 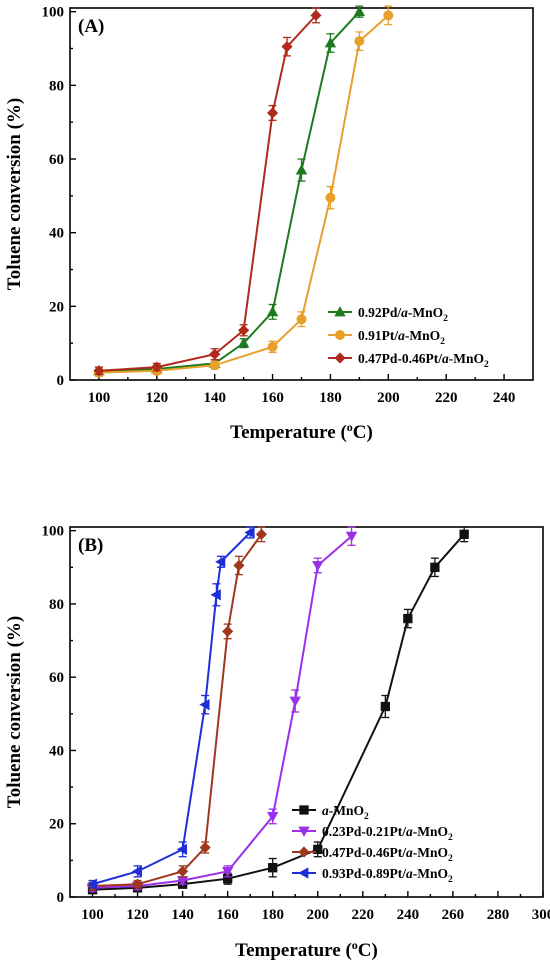 I want to click on y-tick-label: 100, so click(x=53, y=13).